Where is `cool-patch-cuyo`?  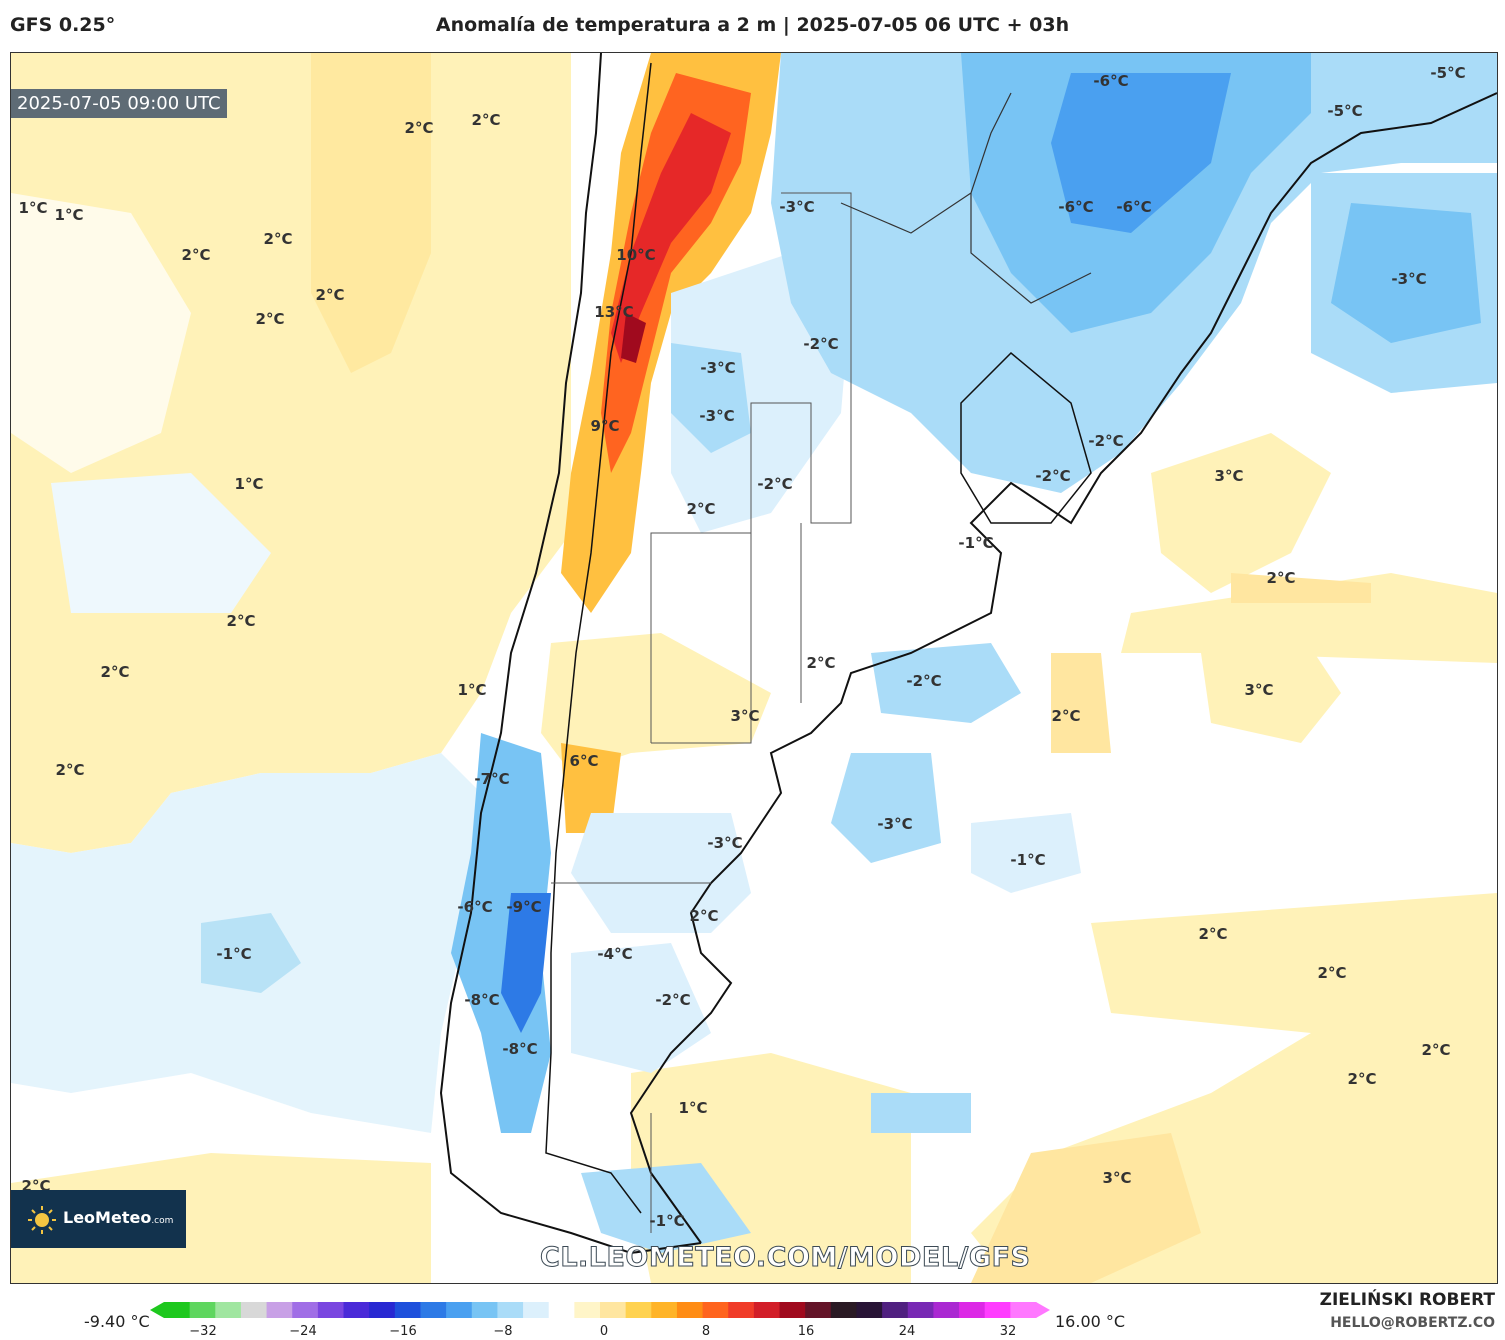
cool-patch-cuyo is located at coordinates (711, 398).